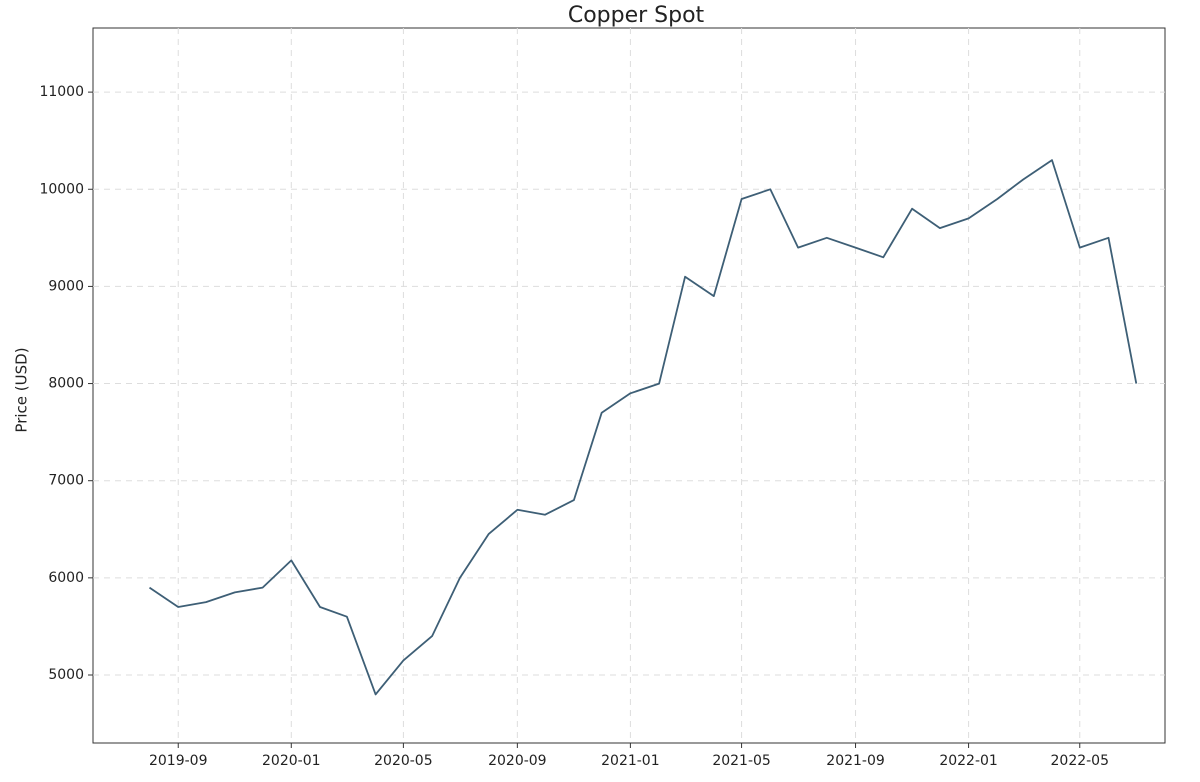 The height and width of the screenshot is (782, 1200). I want to click on x-tick-label: 2020-05, so click(403, 761).